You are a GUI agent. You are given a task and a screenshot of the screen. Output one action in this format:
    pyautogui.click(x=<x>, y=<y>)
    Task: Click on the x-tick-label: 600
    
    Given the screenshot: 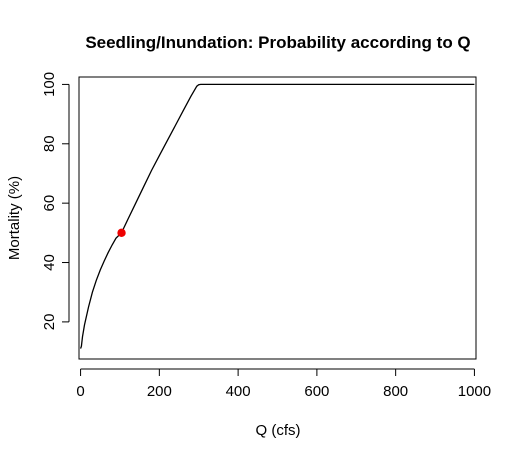 What is the action you would take?
    pyautogui.click(x=316, y=391)
    